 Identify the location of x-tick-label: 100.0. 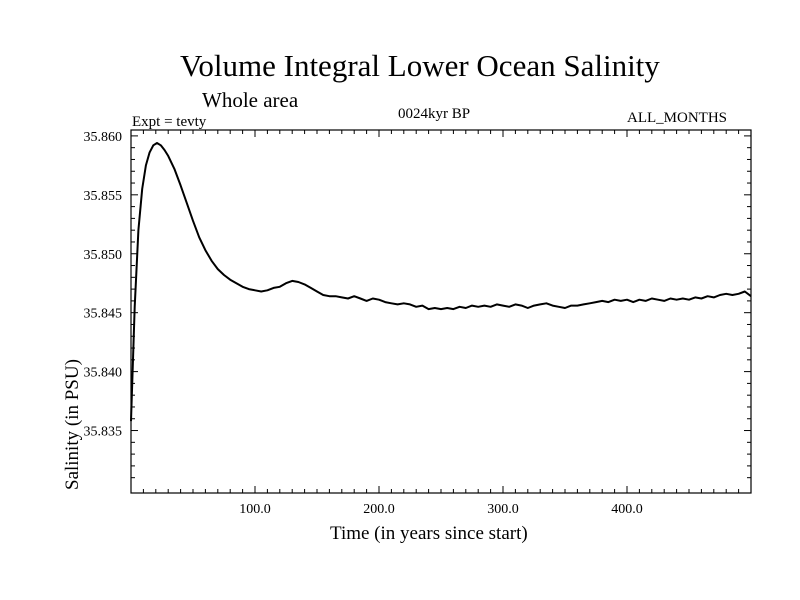
(255, 509).